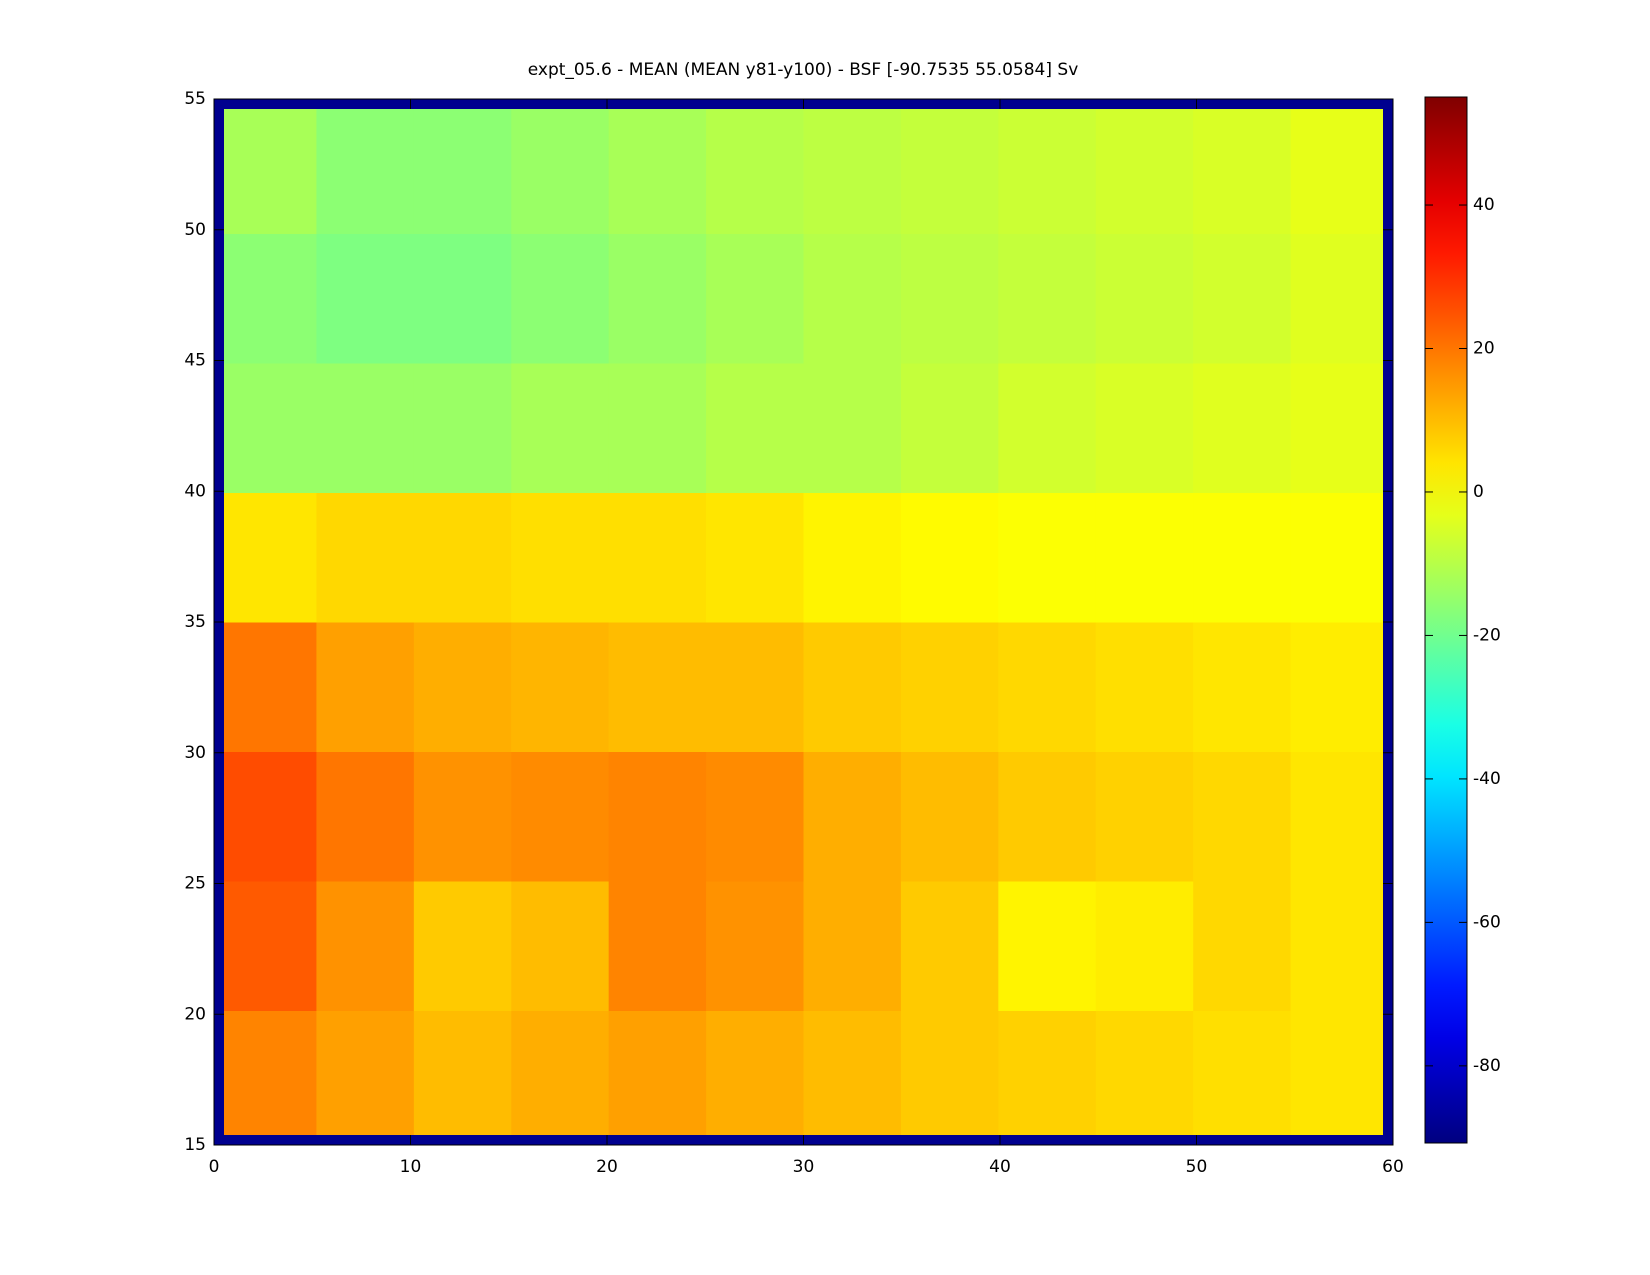 Image resolution: width=1650 pixels, height=1275 pixels. What do you see at coordinates (1484, 205) in the screenshot?
I see `colorbar-tick-label: 40` at bounding box center [1484, 205].